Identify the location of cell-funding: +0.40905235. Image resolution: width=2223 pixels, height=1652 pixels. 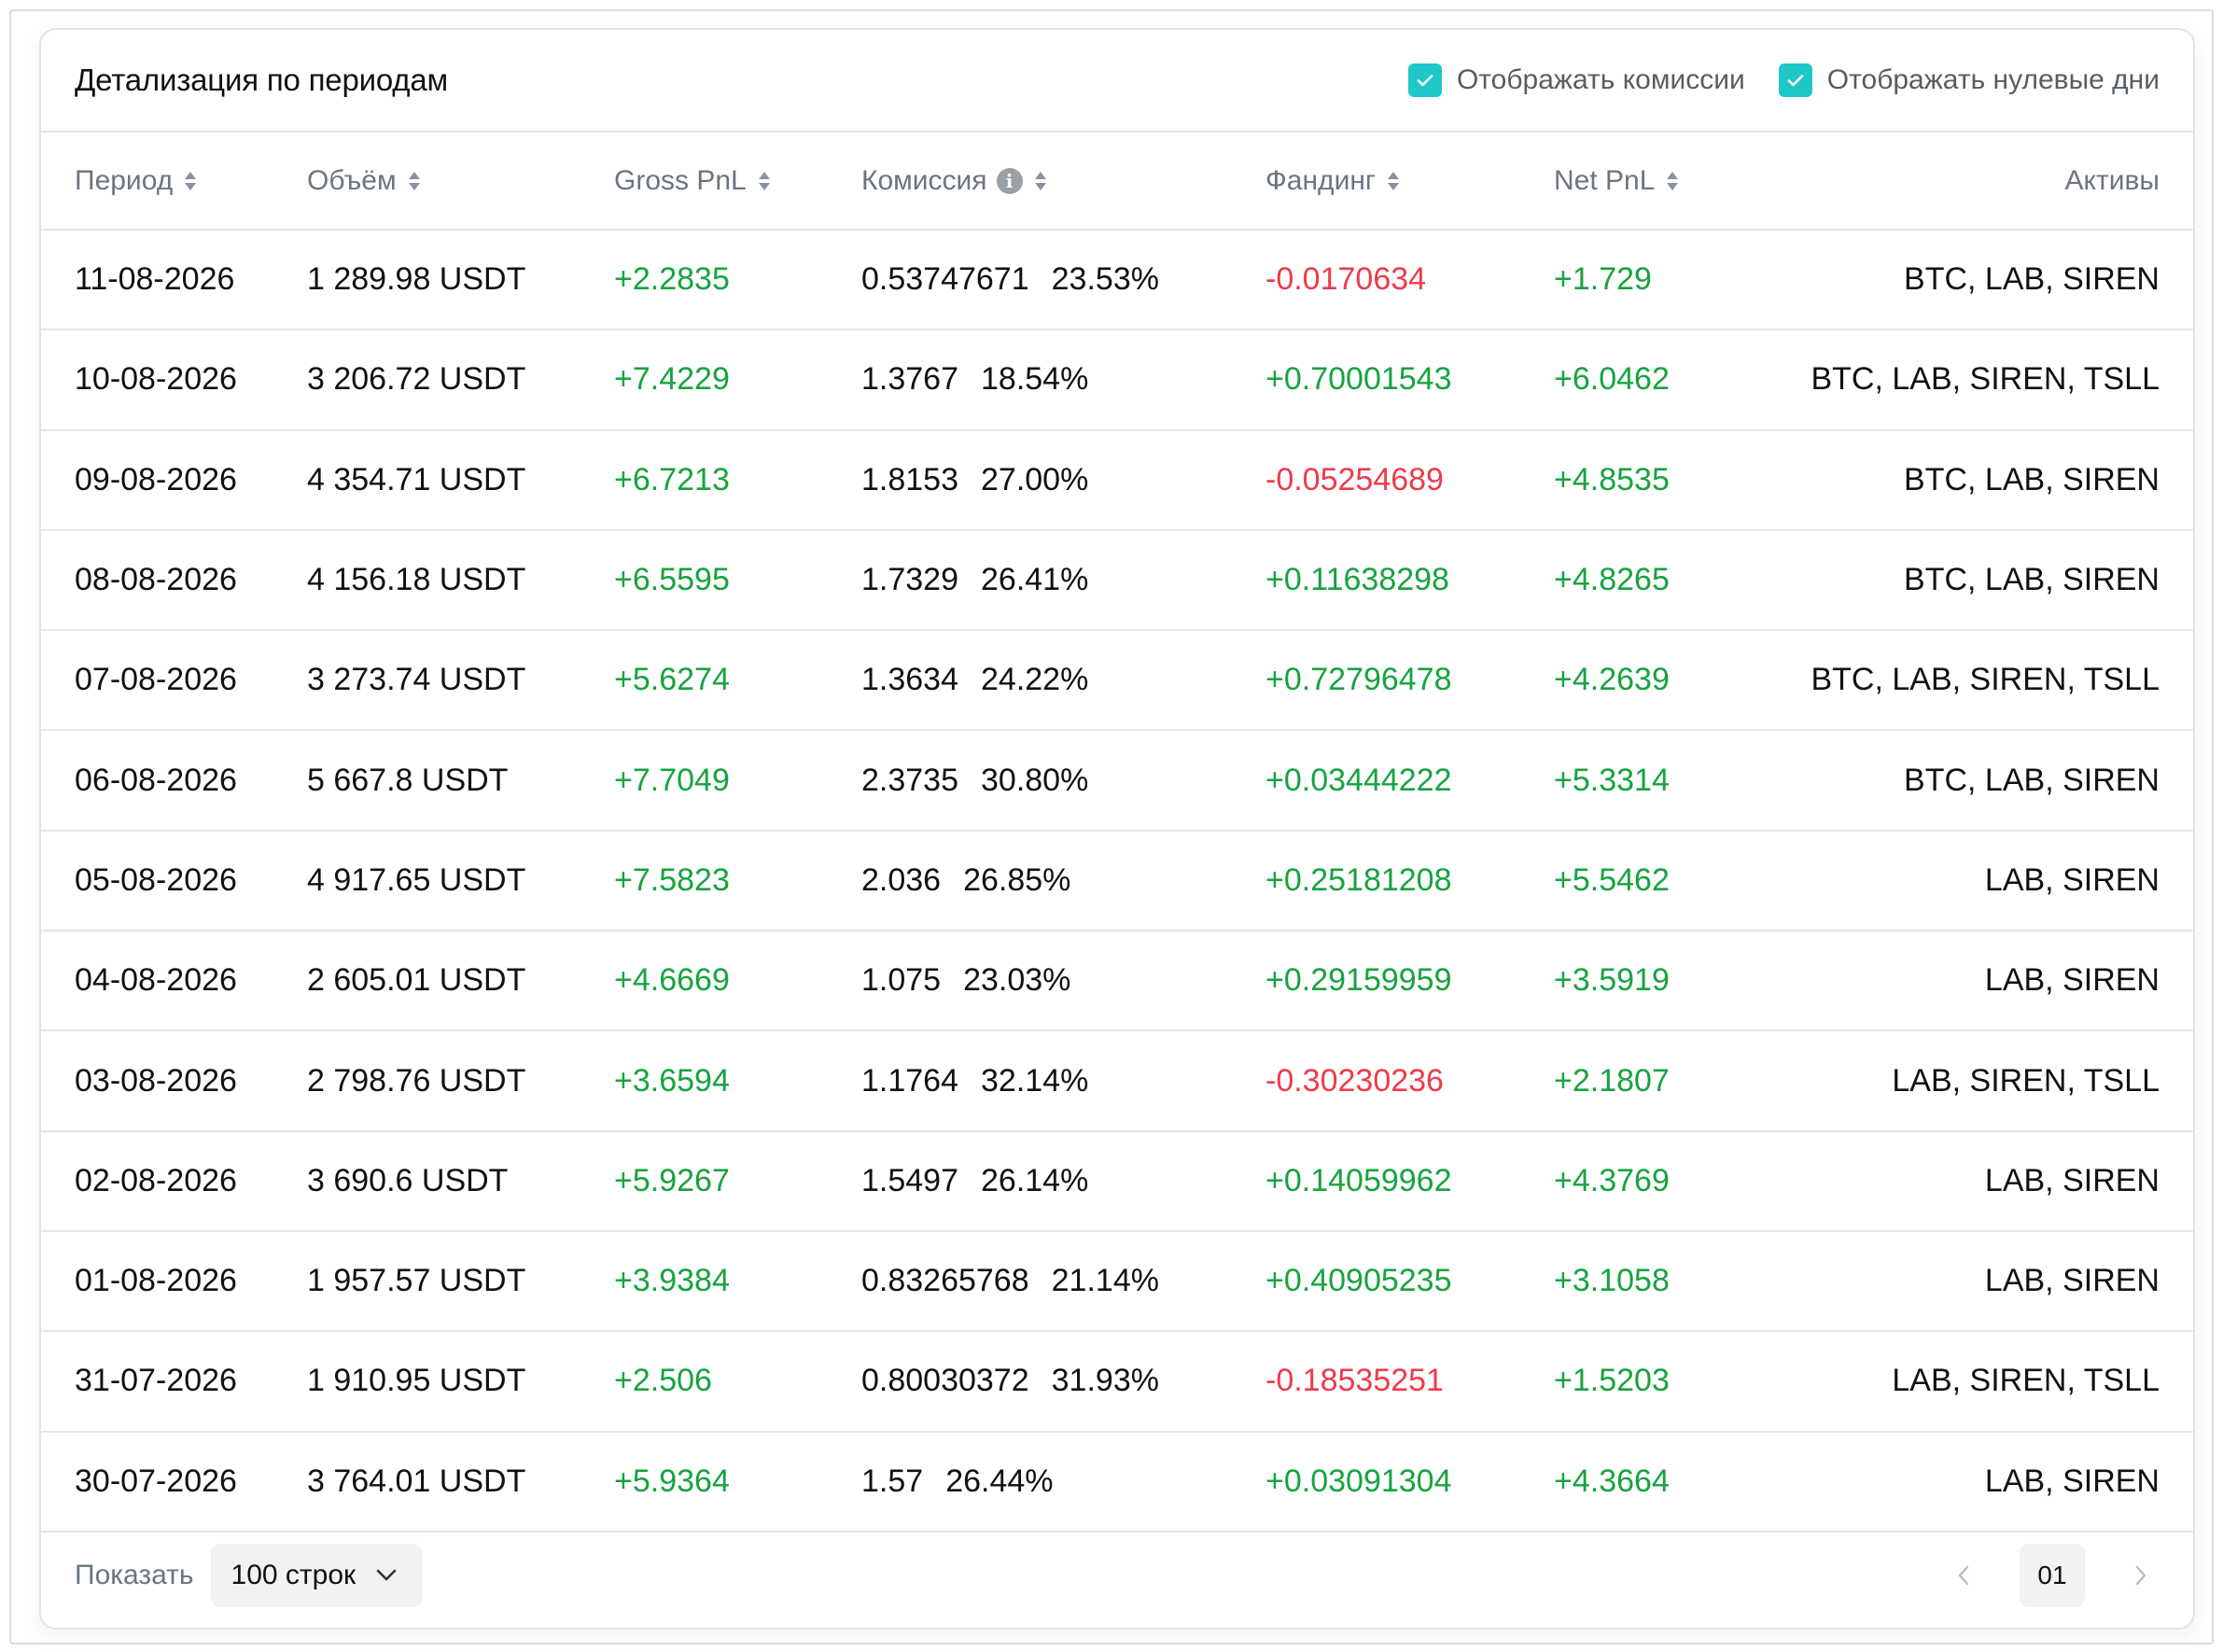
(1409, 1281).